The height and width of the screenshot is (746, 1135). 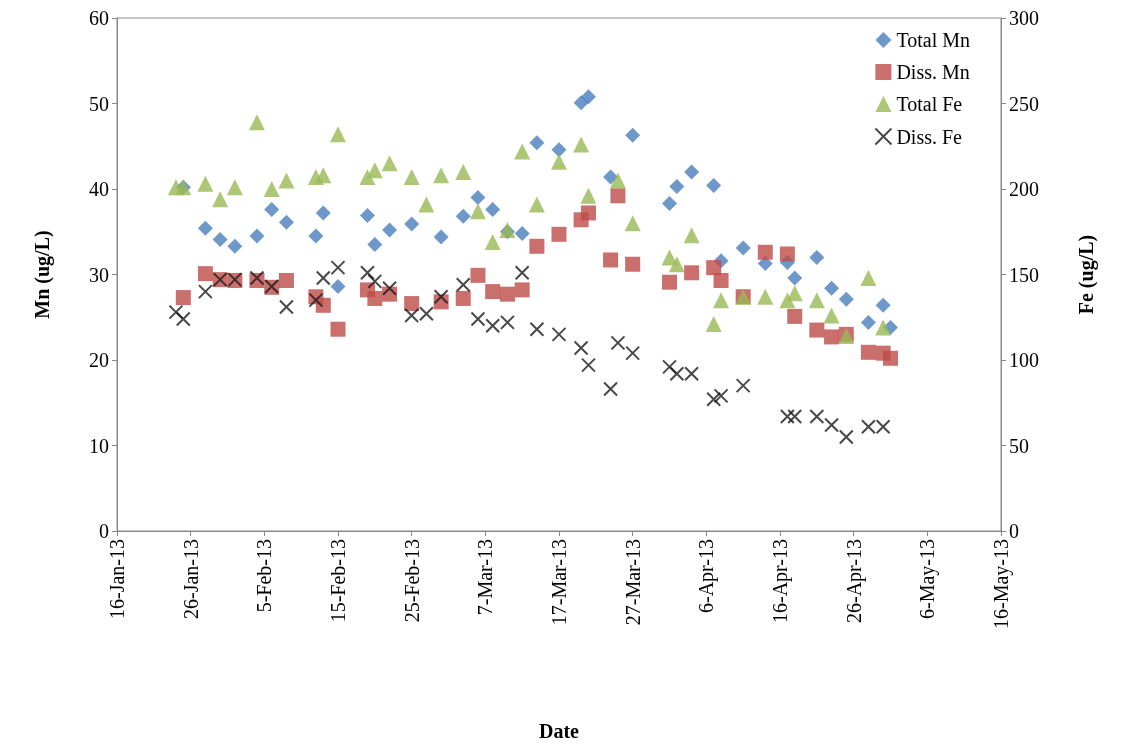 What do you see at coordinates (1019, 445) in the screenshot?
I see `y2-tick-label: 50` at bounding box center [1019, 445].